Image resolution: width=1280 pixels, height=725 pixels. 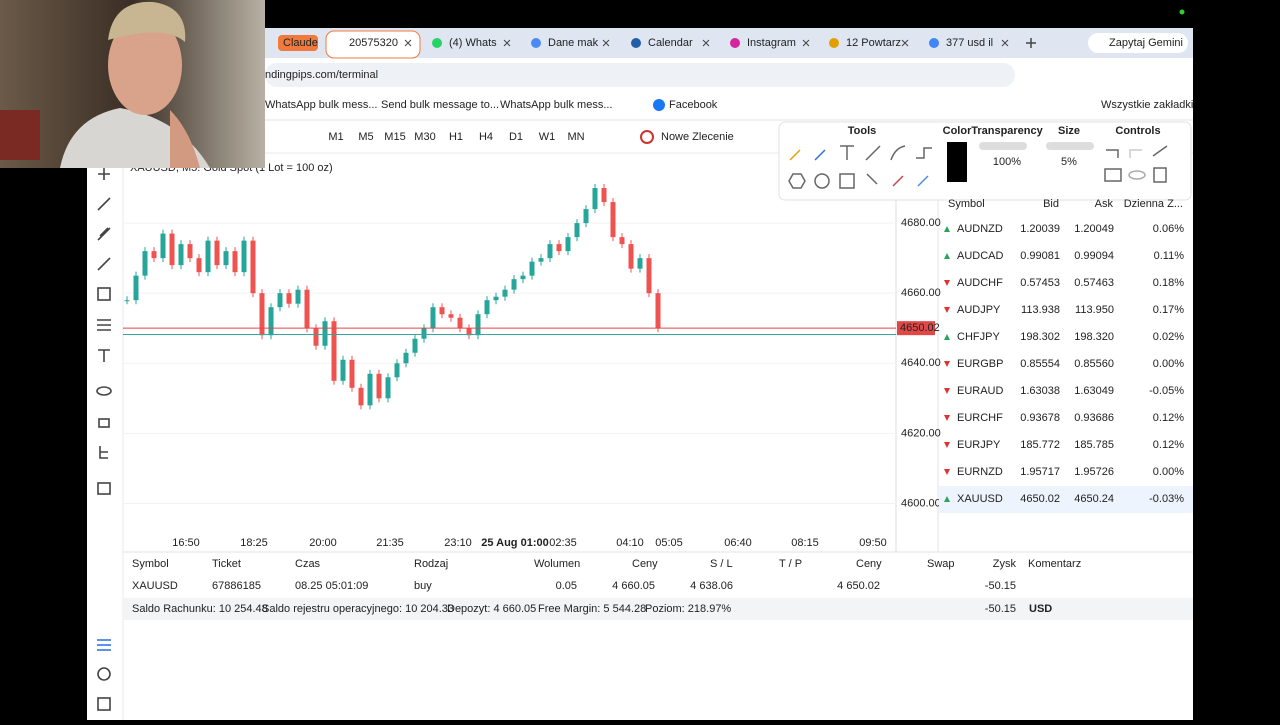 What do you see at coordinates (980, 256) in the screenshot?
I see `symbol: AUDCAD` at bounding box center [980, 256].